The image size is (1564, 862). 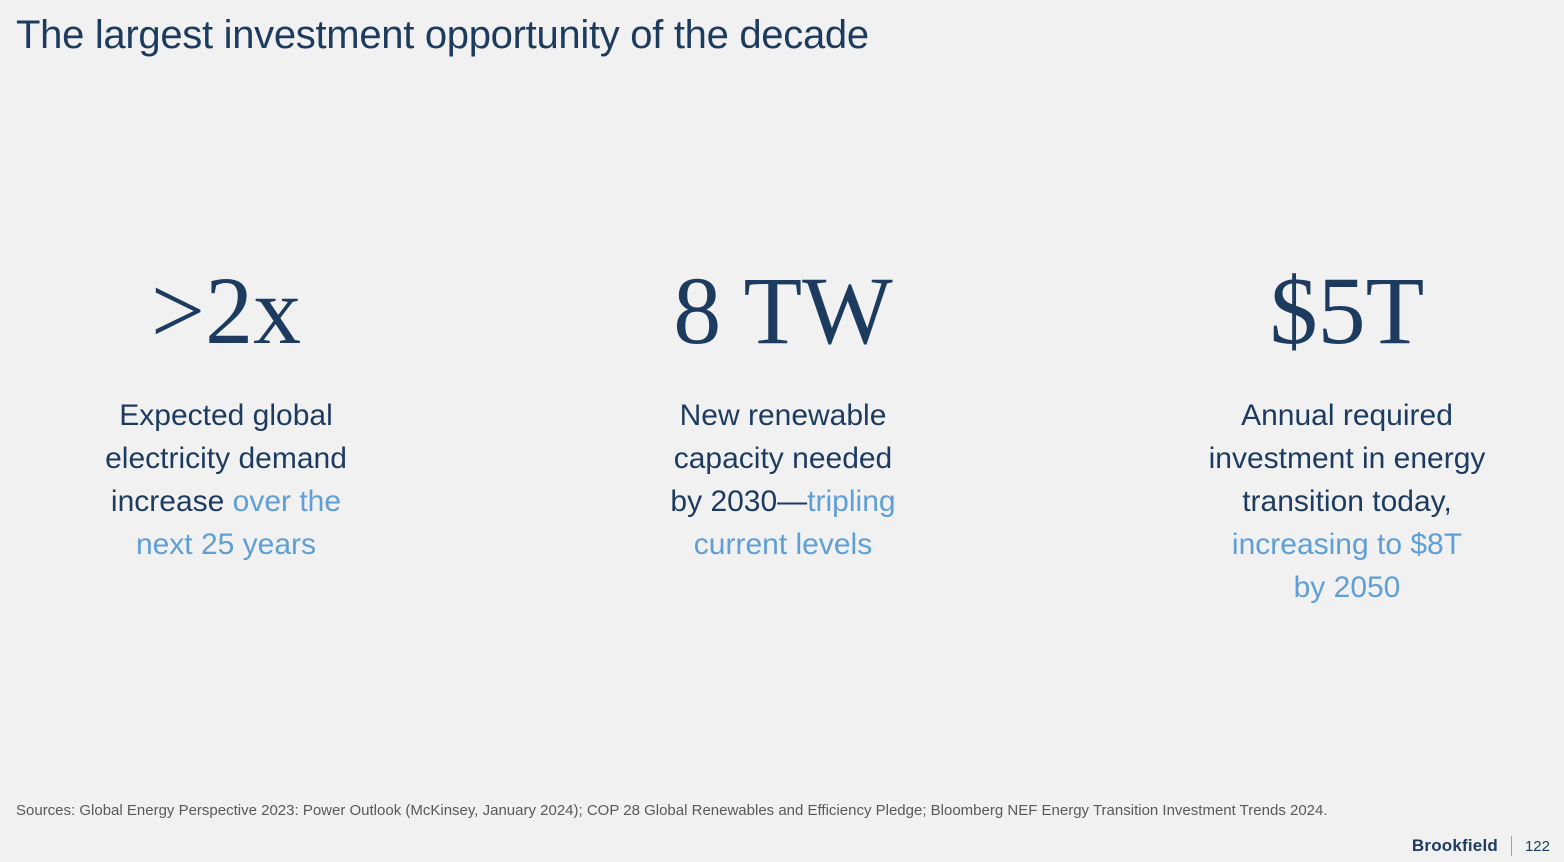 What do you see at coordinates (226, 544) in the screenshot?
I see `stat-description-line: next 25 years` at bounding box center [226, 544].